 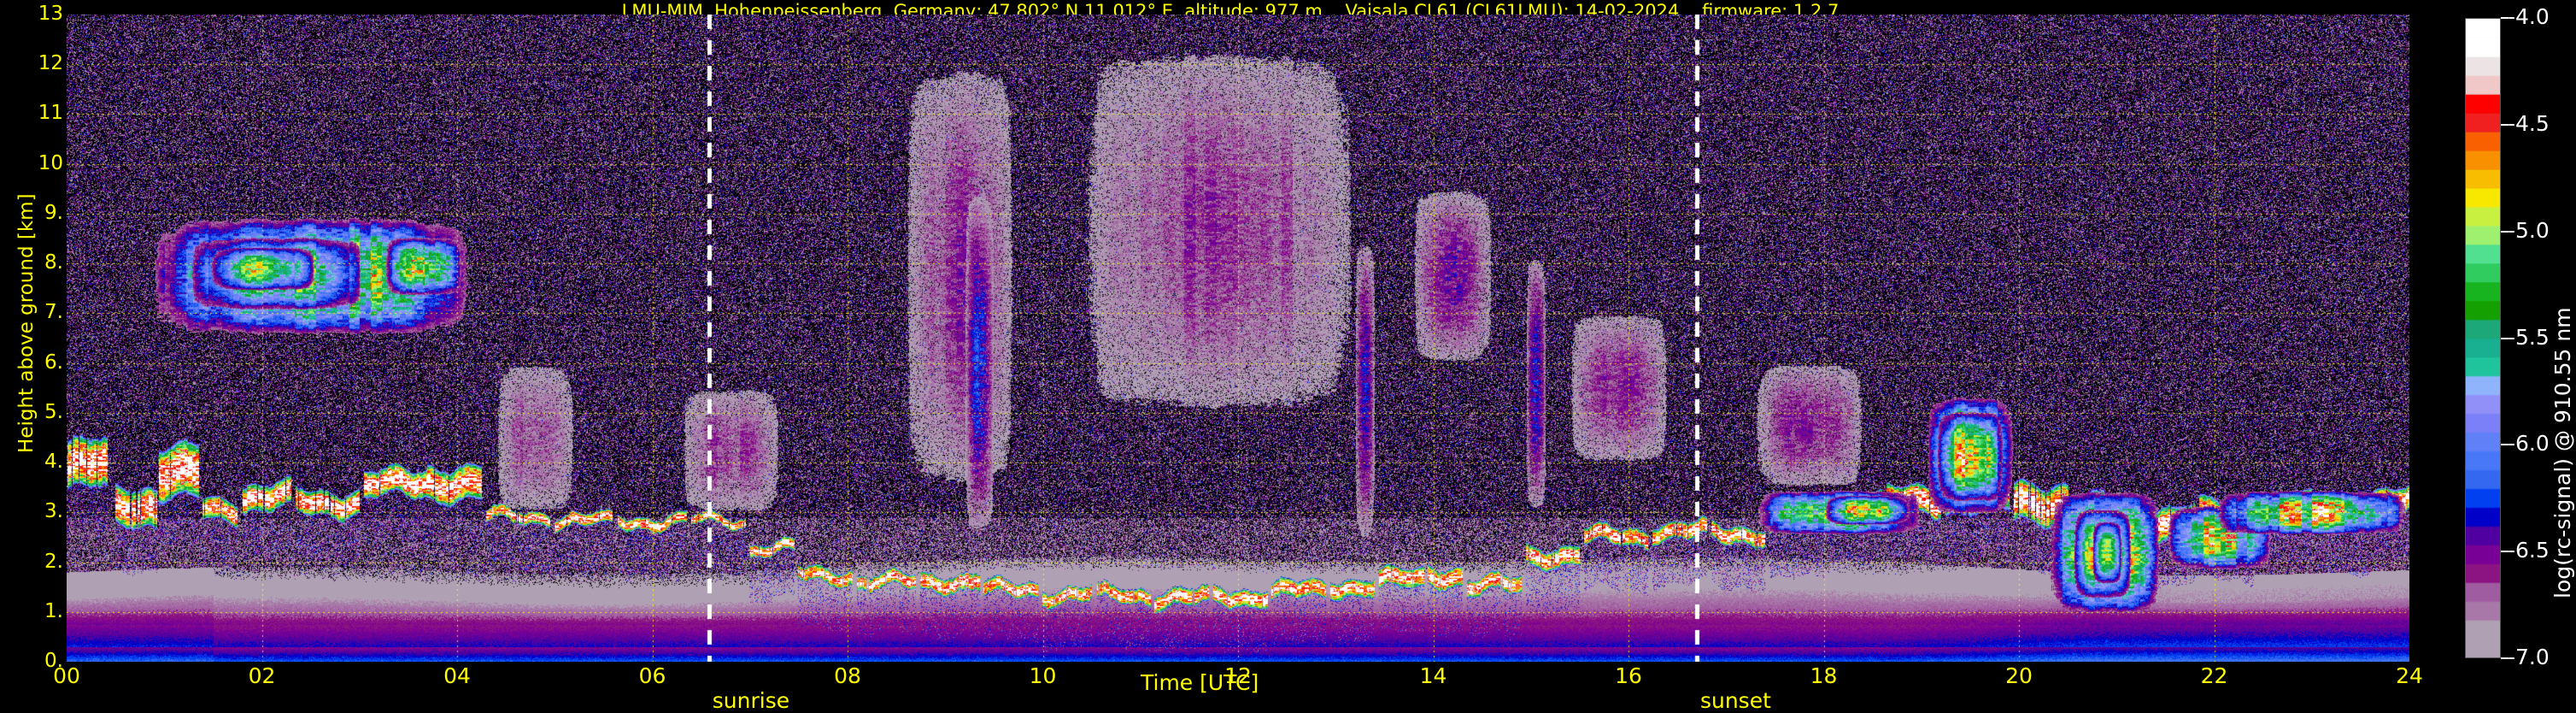 What do you see at coordinates (53, 561) in the screenshot?
I see `y-tick-label: 2.` at bounding box center [53, 561].